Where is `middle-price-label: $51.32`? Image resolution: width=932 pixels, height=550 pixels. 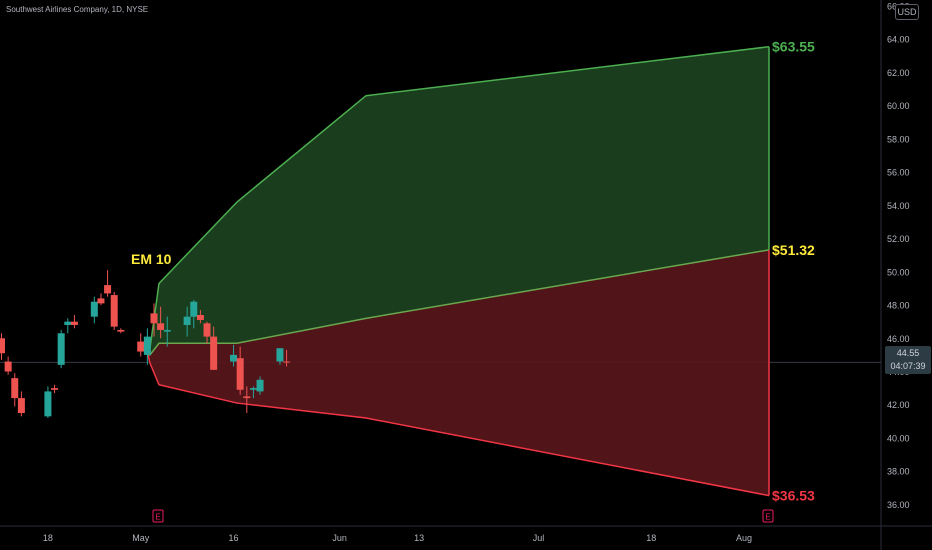
middle-price-label: $51.32 is located at coordinates (793, 250).